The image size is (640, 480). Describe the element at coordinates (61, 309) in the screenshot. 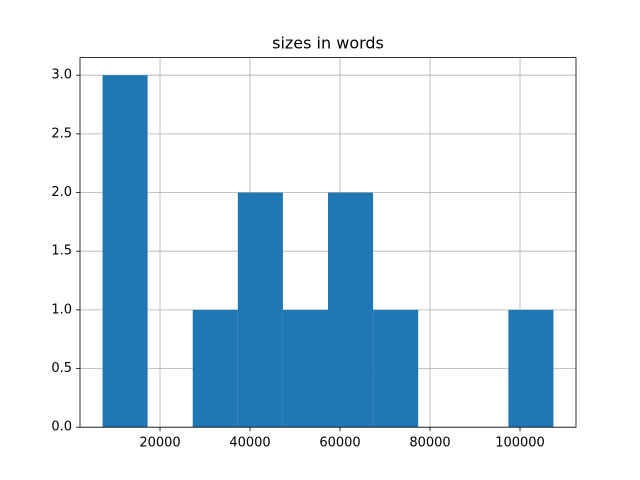

I see `y-tick-label: 1.0` at that location.